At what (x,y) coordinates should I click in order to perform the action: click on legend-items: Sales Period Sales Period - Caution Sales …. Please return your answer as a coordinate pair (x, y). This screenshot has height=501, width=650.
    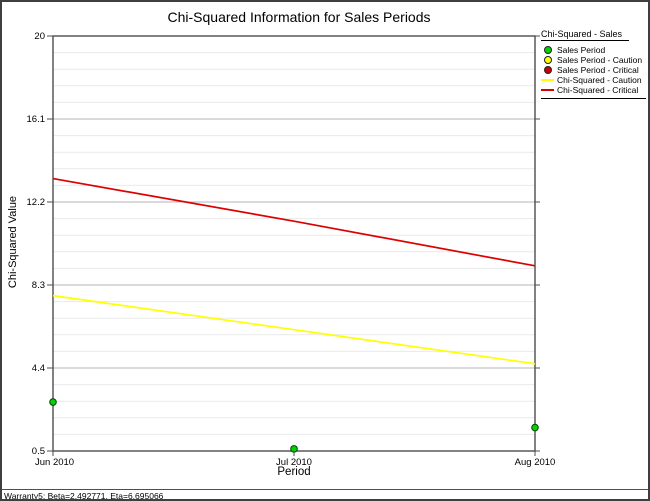
    Looking at the image, I should click on (594, 70).